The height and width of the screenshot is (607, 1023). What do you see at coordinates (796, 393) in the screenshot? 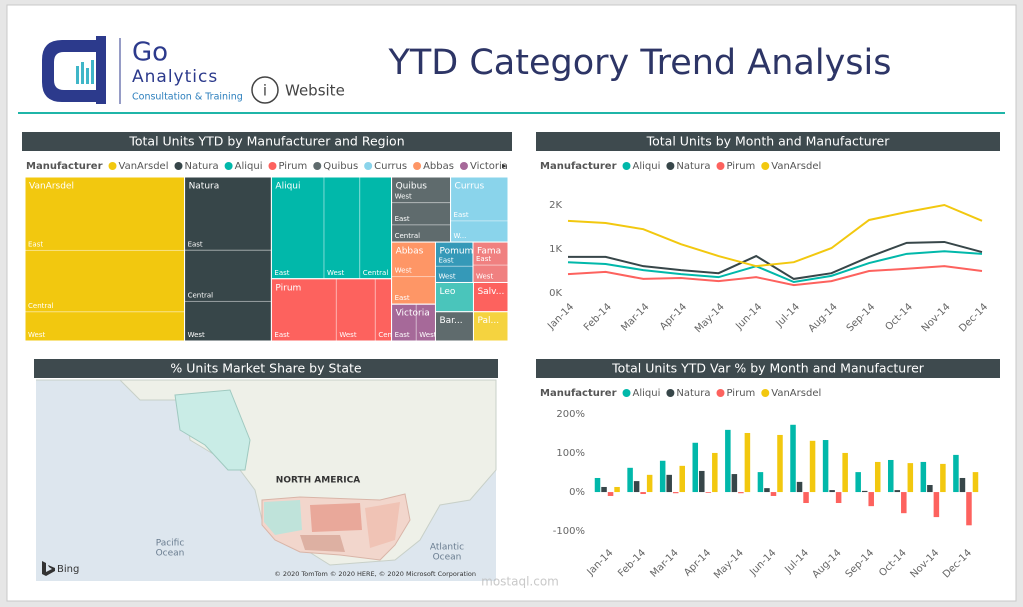
I see `legend-label: VanArsdel` at bounding box center [796, 393].